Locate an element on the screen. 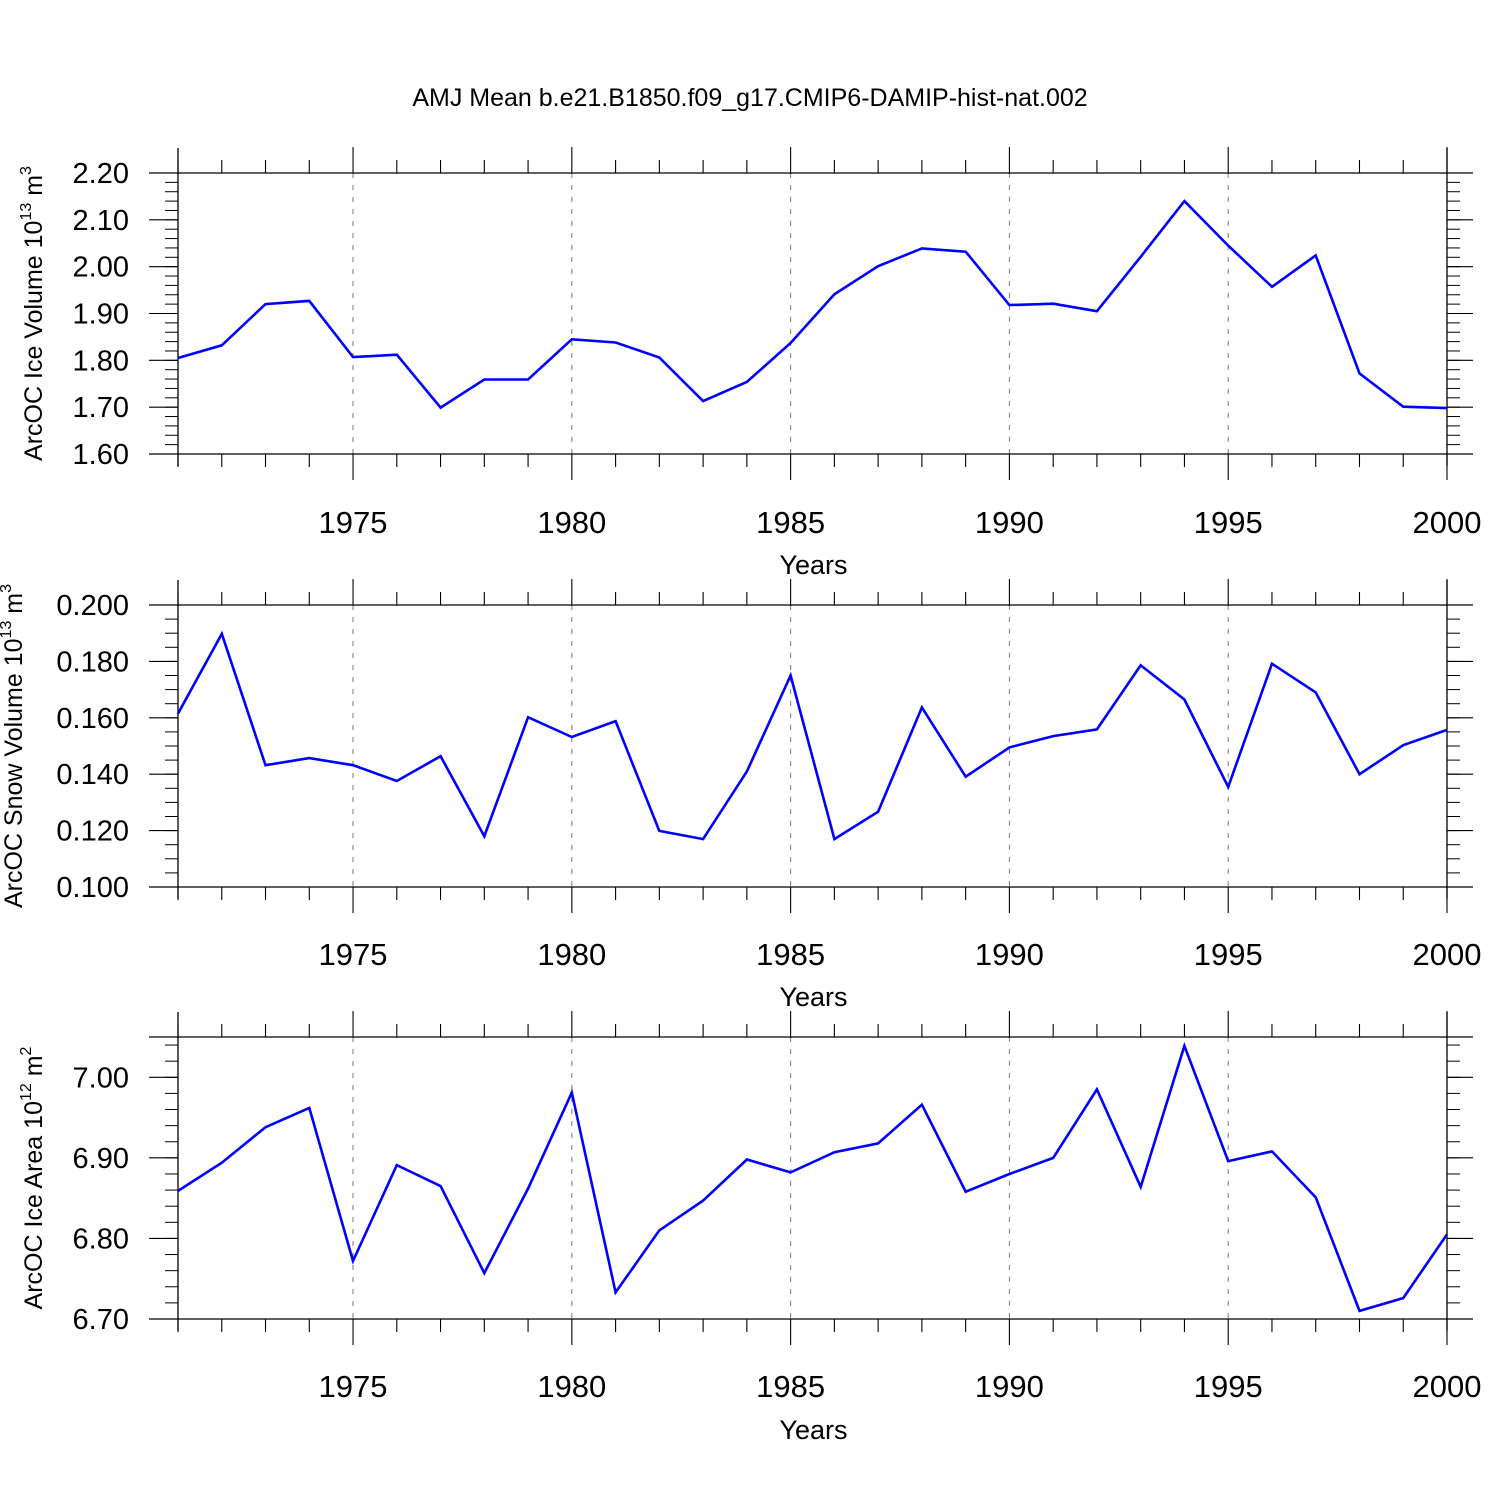 This screenshot has height=1500, width=1500. y-axis-label: ArcOC Snow Volume 1013 m3 is located at coordinates (14, 746).